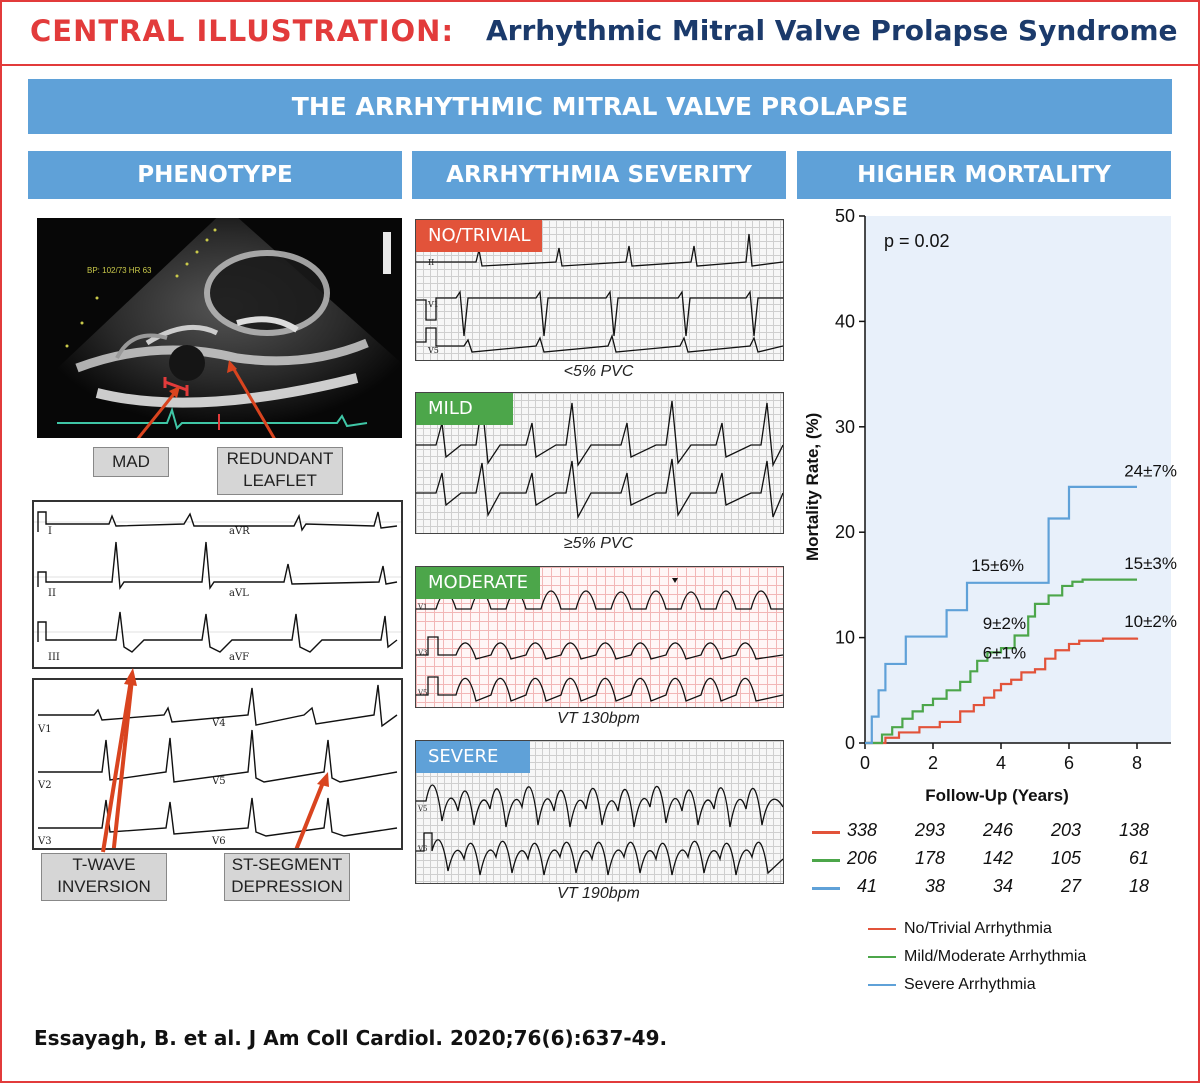 The image size is (1200, 1083). Describe the element at coordinates (239, 657) in the screenshot. I see `lead-label-avf: aVF` at that location.